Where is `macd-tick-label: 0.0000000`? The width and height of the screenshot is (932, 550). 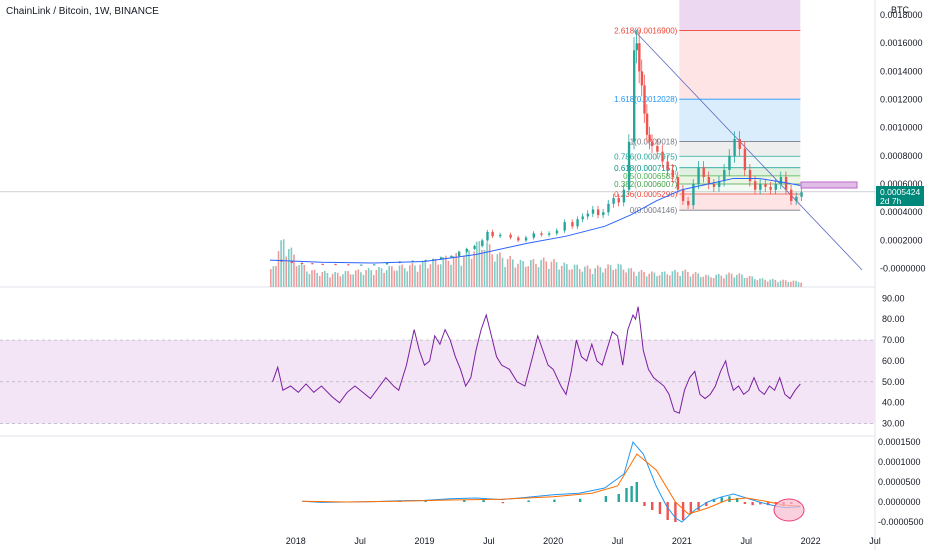
macd-tick-label: 0.0000000 is located at coordinates (899, 502).